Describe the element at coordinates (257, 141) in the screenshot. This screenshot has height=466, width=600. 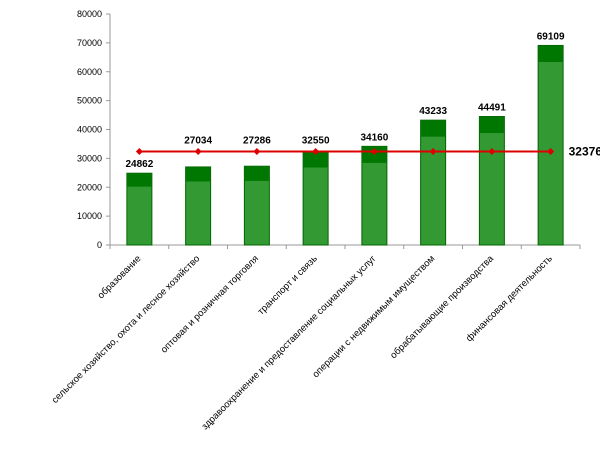
I see `data-value-label: 27286` at that location.